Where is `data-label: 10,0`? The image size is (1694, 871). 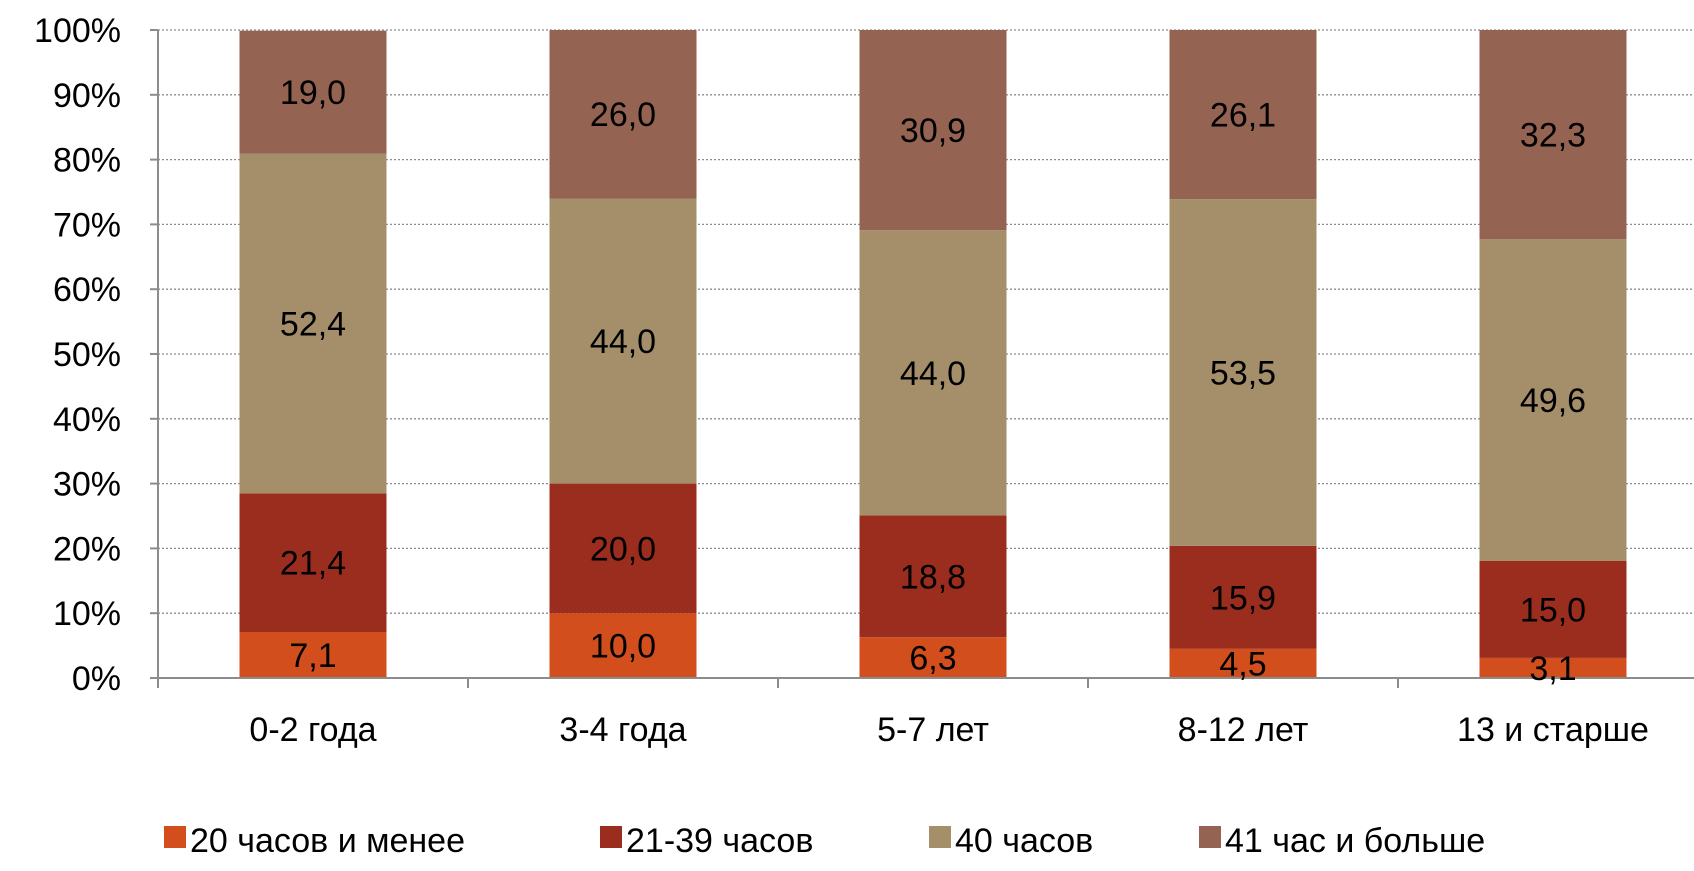
data-label: 10,0 is located at coordinates (623, 647).